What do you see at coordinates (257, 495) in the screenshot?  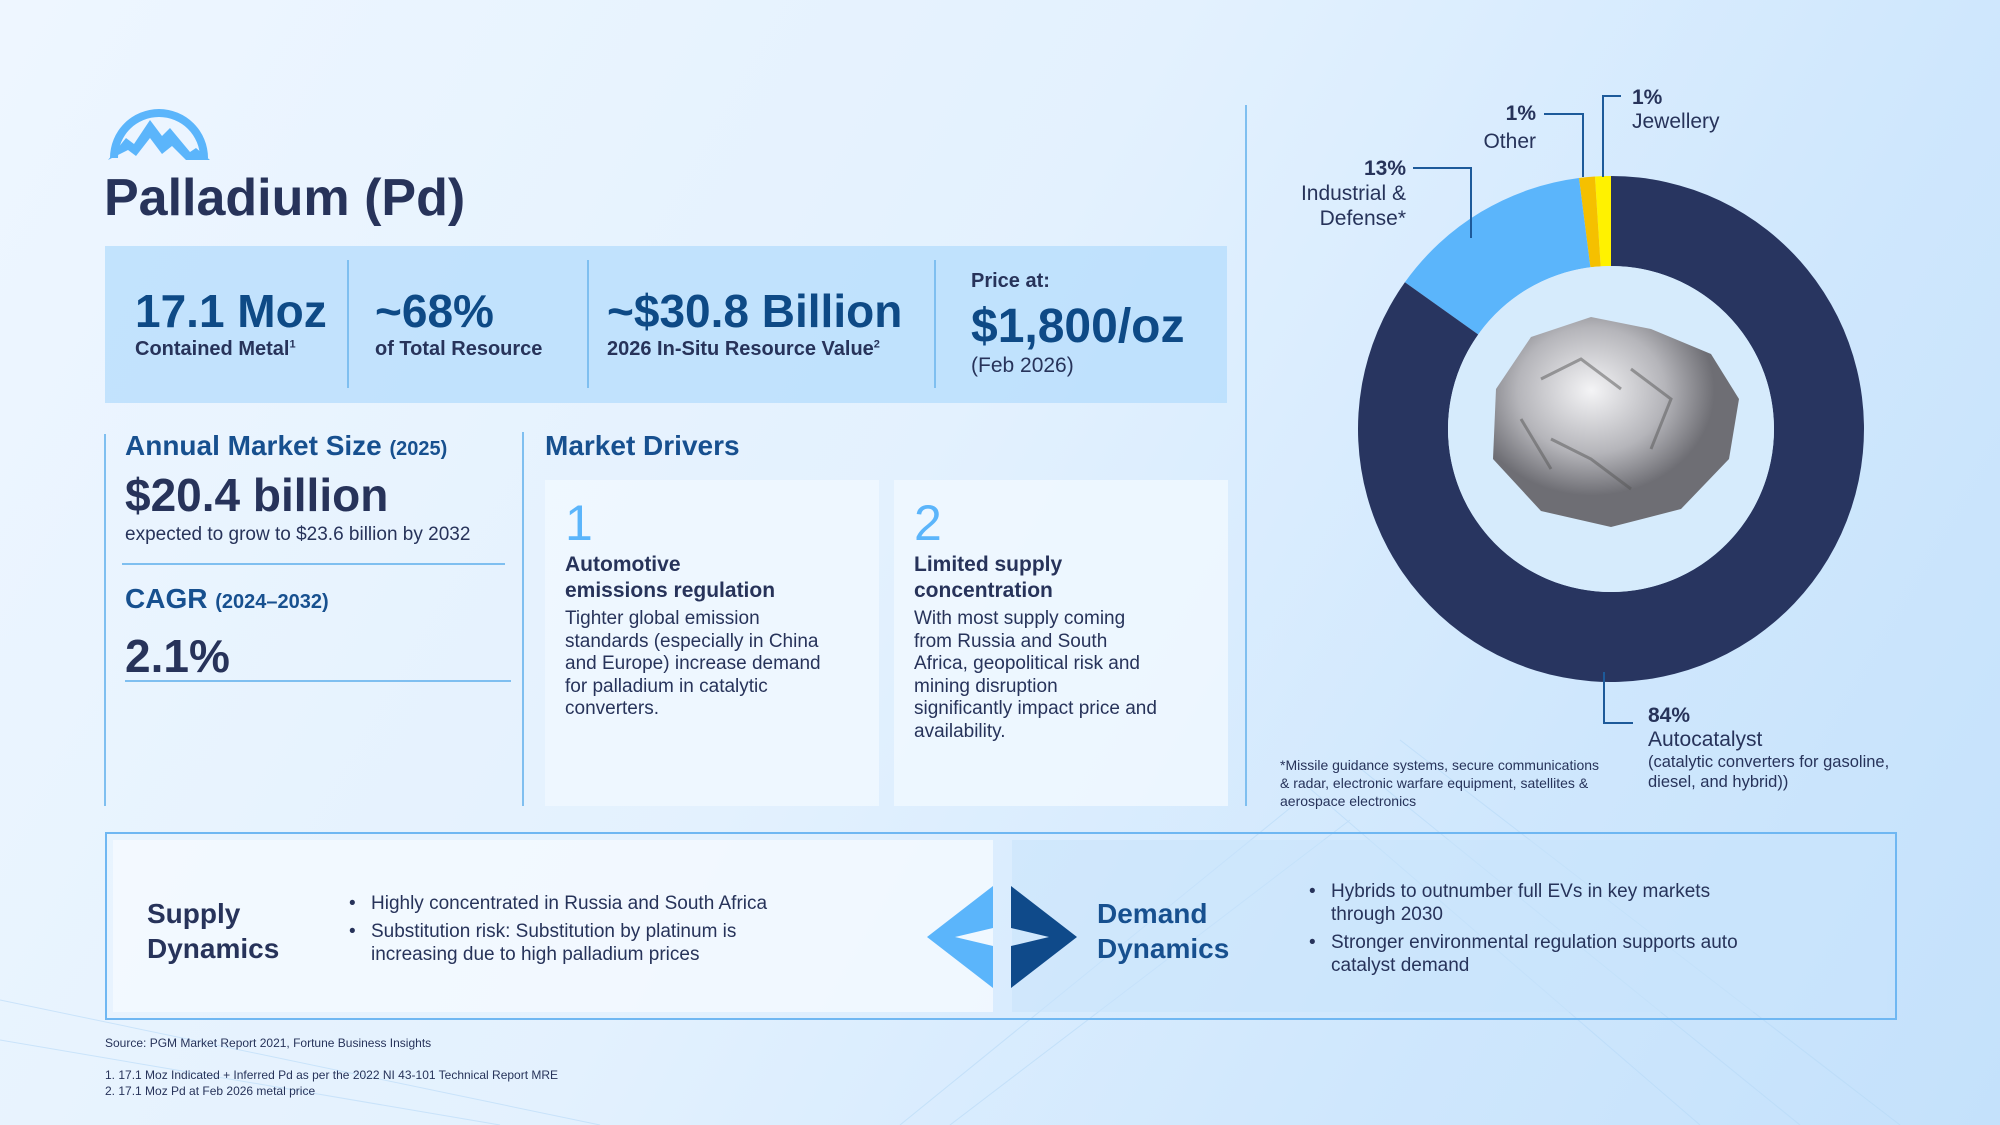 I see `market-size-value: $20.4 billion` at bounding box center [257, 495].